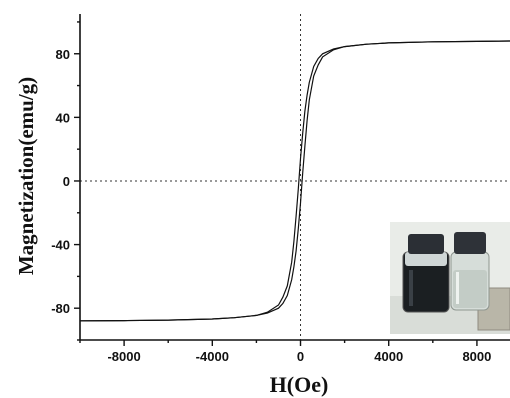 This screenshot has width=510, height=398. I want to click on clear-vial-liquid, so click(470, 289).